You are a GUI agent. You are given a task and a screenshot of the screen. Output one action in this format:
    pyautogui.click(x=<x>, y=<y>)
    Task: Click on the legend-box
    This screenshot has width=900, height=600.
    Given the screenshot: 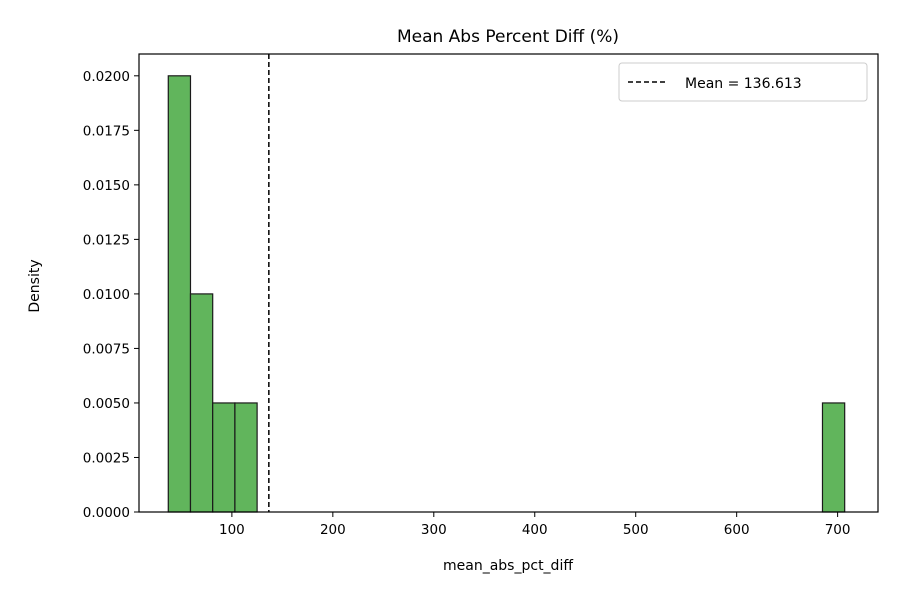 What is the action you would take?
    pyautogui.click(x=743, y=82)
    